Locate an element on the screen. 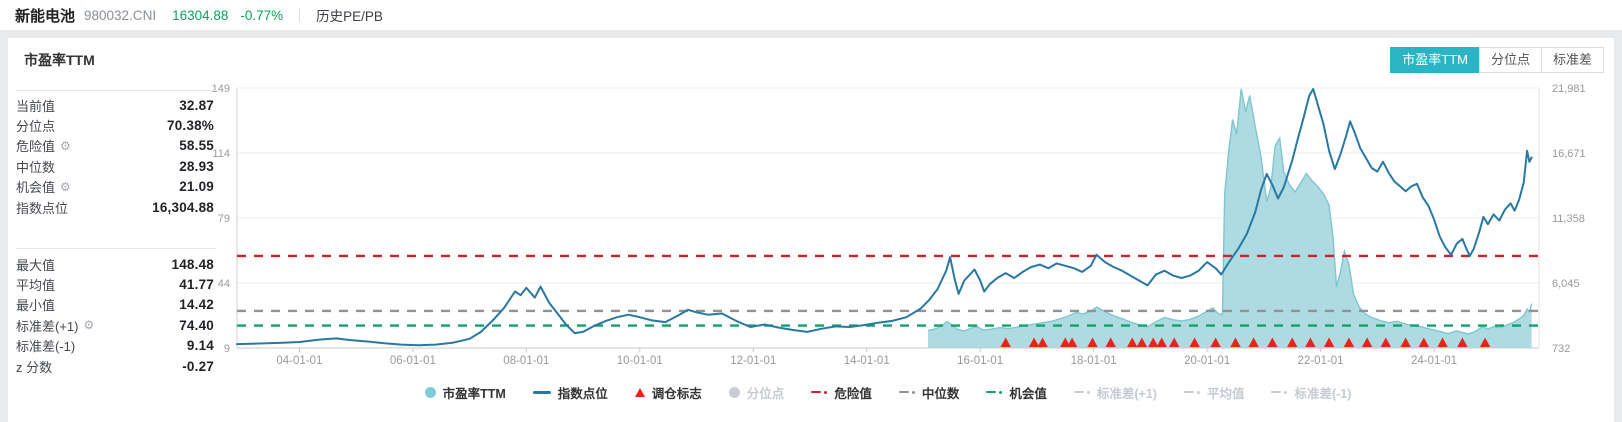 The width and height of the screenshot is (1622, 422). stat-value: -0.27 is located at coordinates (198, 366).